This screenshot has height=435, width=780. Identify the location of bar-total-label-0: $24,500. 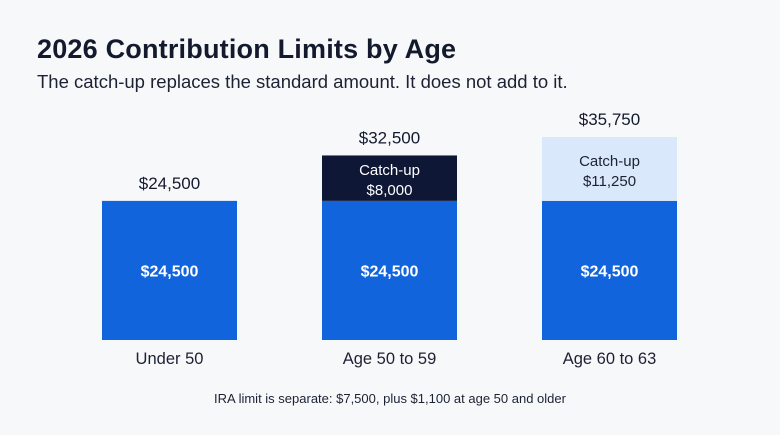
(169, 183).